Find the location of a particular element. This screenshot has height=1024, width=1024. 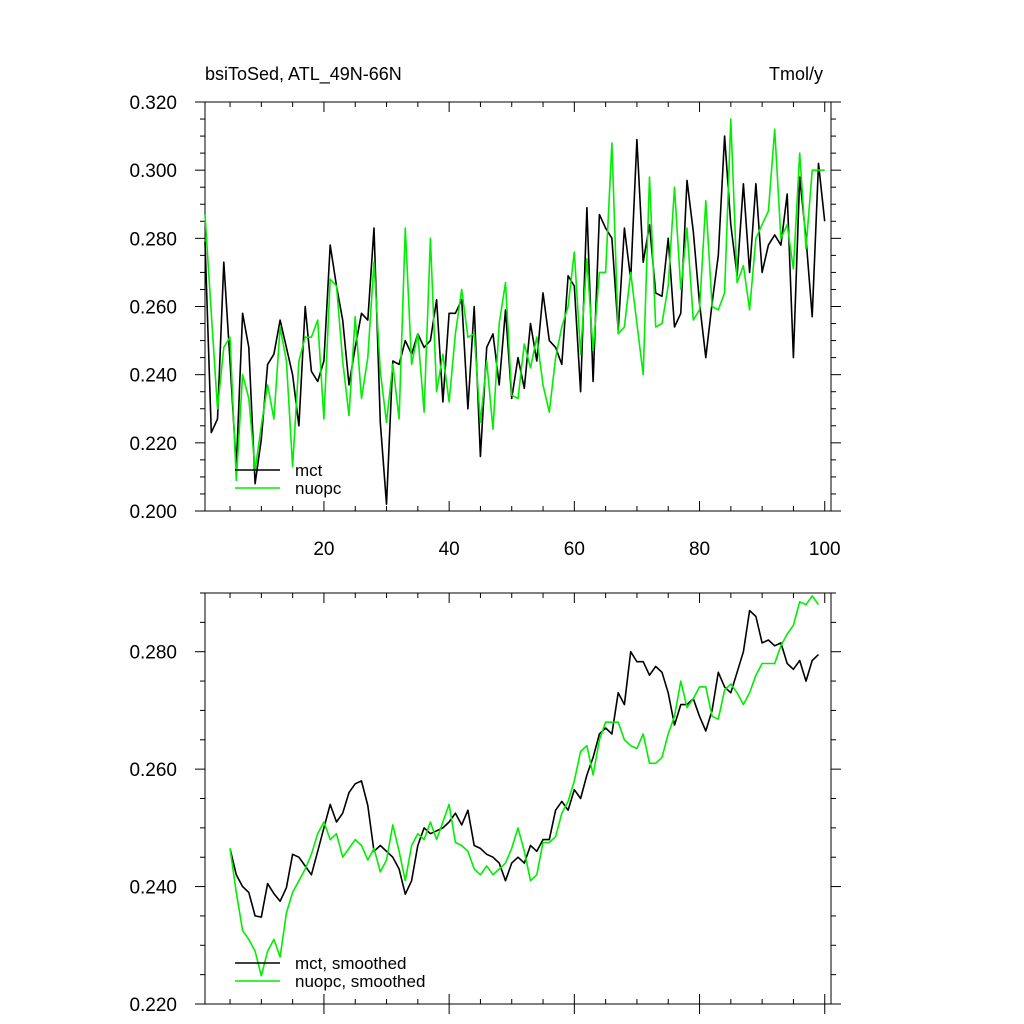

y-tick-label: 0.200 is located at coordinates (153, 512).